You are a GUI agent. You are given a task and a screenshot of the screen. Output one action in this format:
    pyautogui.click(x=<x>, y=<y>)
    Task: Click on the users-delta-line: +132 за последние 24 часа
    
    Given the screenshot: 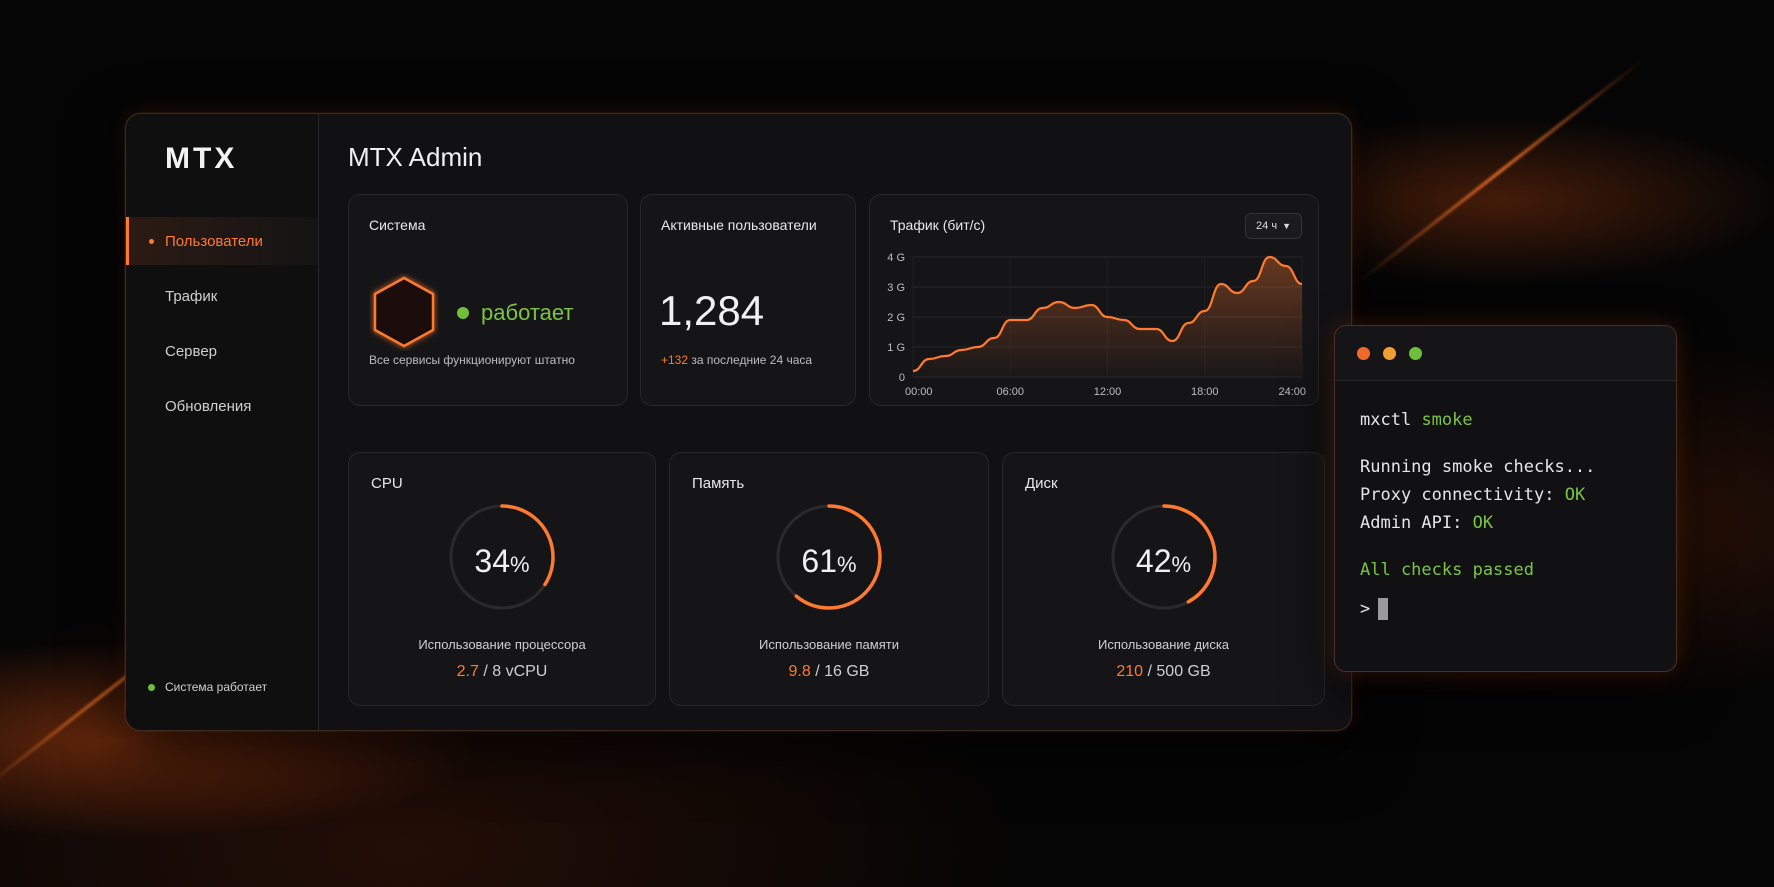 What is the action you would take?
    pyautogui.click(x=736, y=360)
    